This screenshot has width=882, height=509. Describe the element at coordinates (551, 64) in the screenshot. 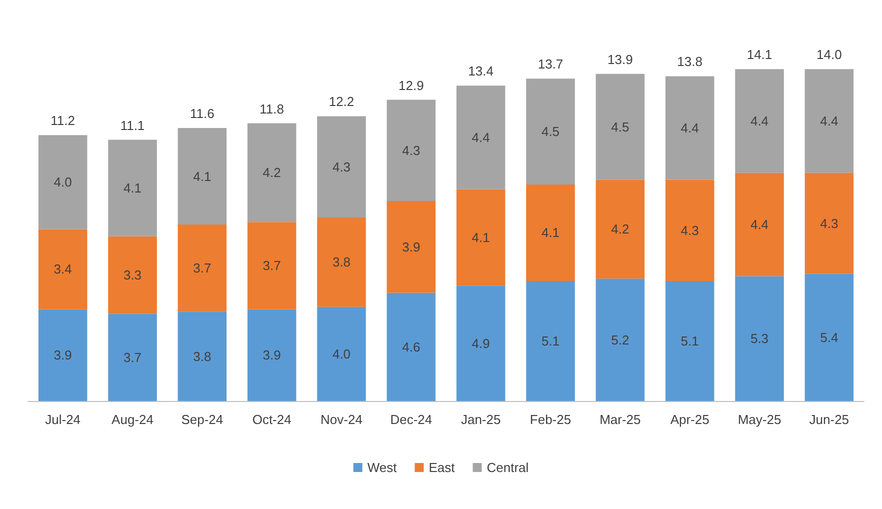

I see `total-label: 13.7` at that location.